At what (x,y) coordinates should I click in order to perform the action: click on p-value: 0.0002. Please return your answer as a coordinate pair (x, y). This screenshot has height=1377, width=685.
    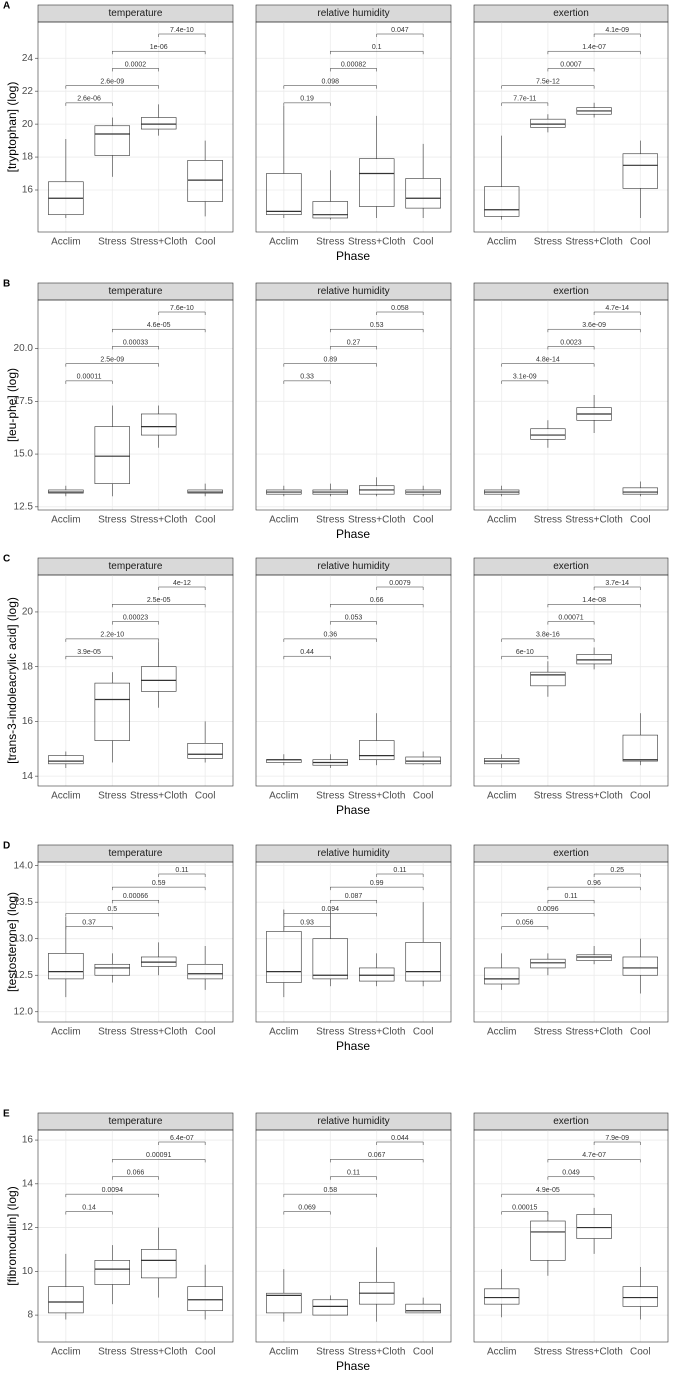
    Looking at the image, I should click on (136, 64).